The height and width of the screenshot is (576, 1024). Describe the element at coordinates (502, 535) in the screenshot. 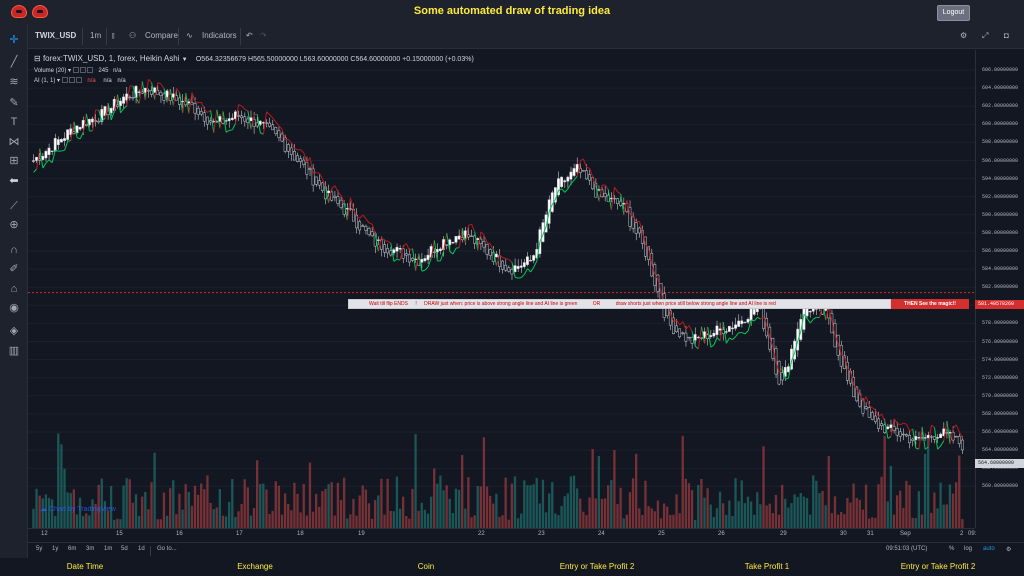

I see `time-axis: 12 15 16 17 18 19 22 23 24 25 26 29 30 31 Sep 2 09:` at that location.